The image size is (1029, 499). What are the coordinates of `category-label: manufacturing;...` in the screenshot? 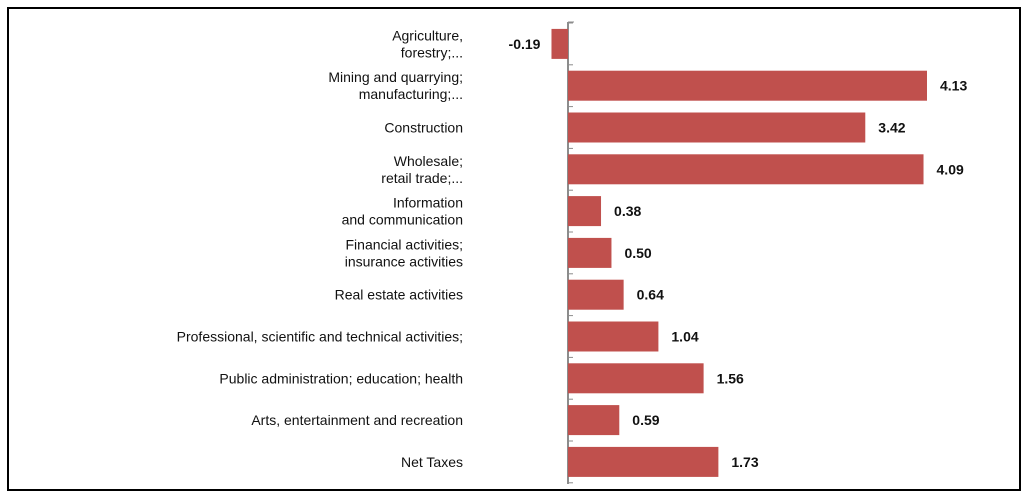 It's located at (411, 94).